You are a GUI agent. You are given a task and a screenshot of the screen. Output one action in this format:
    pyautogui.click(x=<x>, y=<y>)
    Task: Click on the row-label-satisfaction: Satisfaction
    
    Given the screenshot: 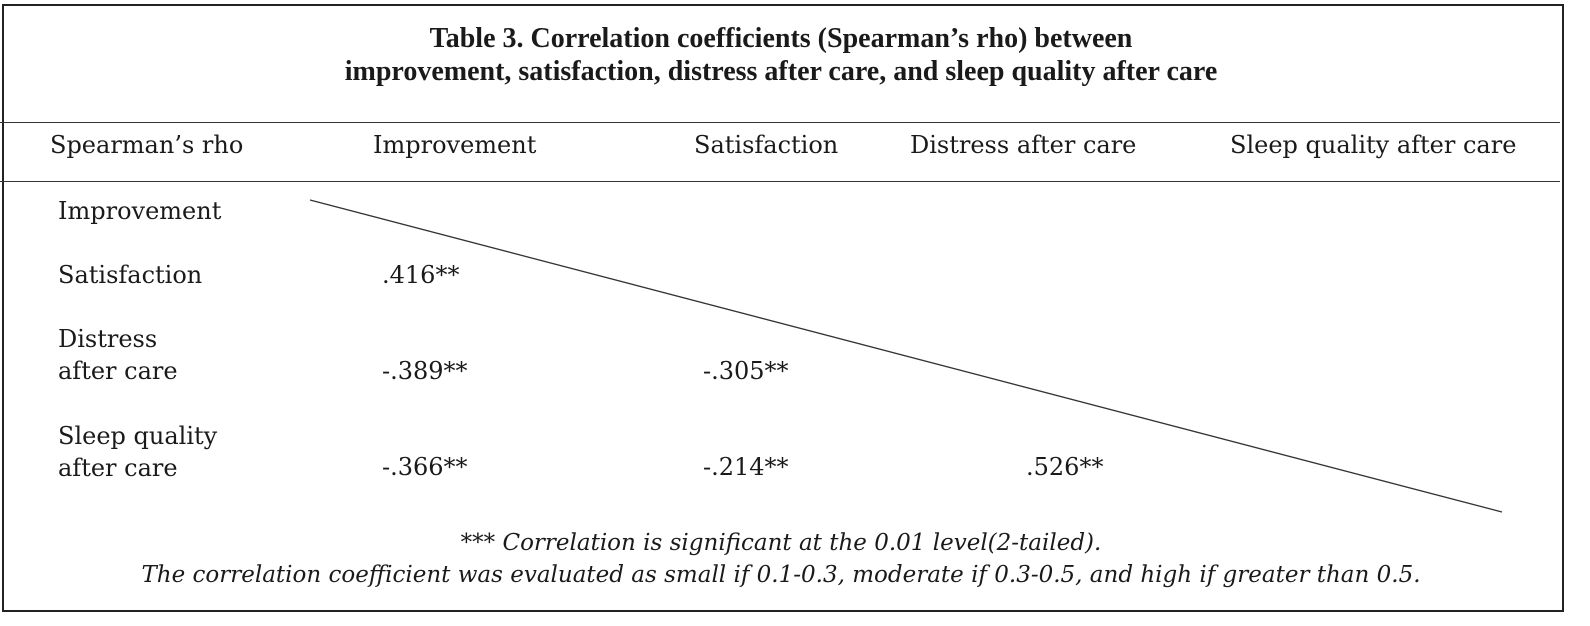 What is the action you would take?
    pyautogui.click(x=130, y=275)
    